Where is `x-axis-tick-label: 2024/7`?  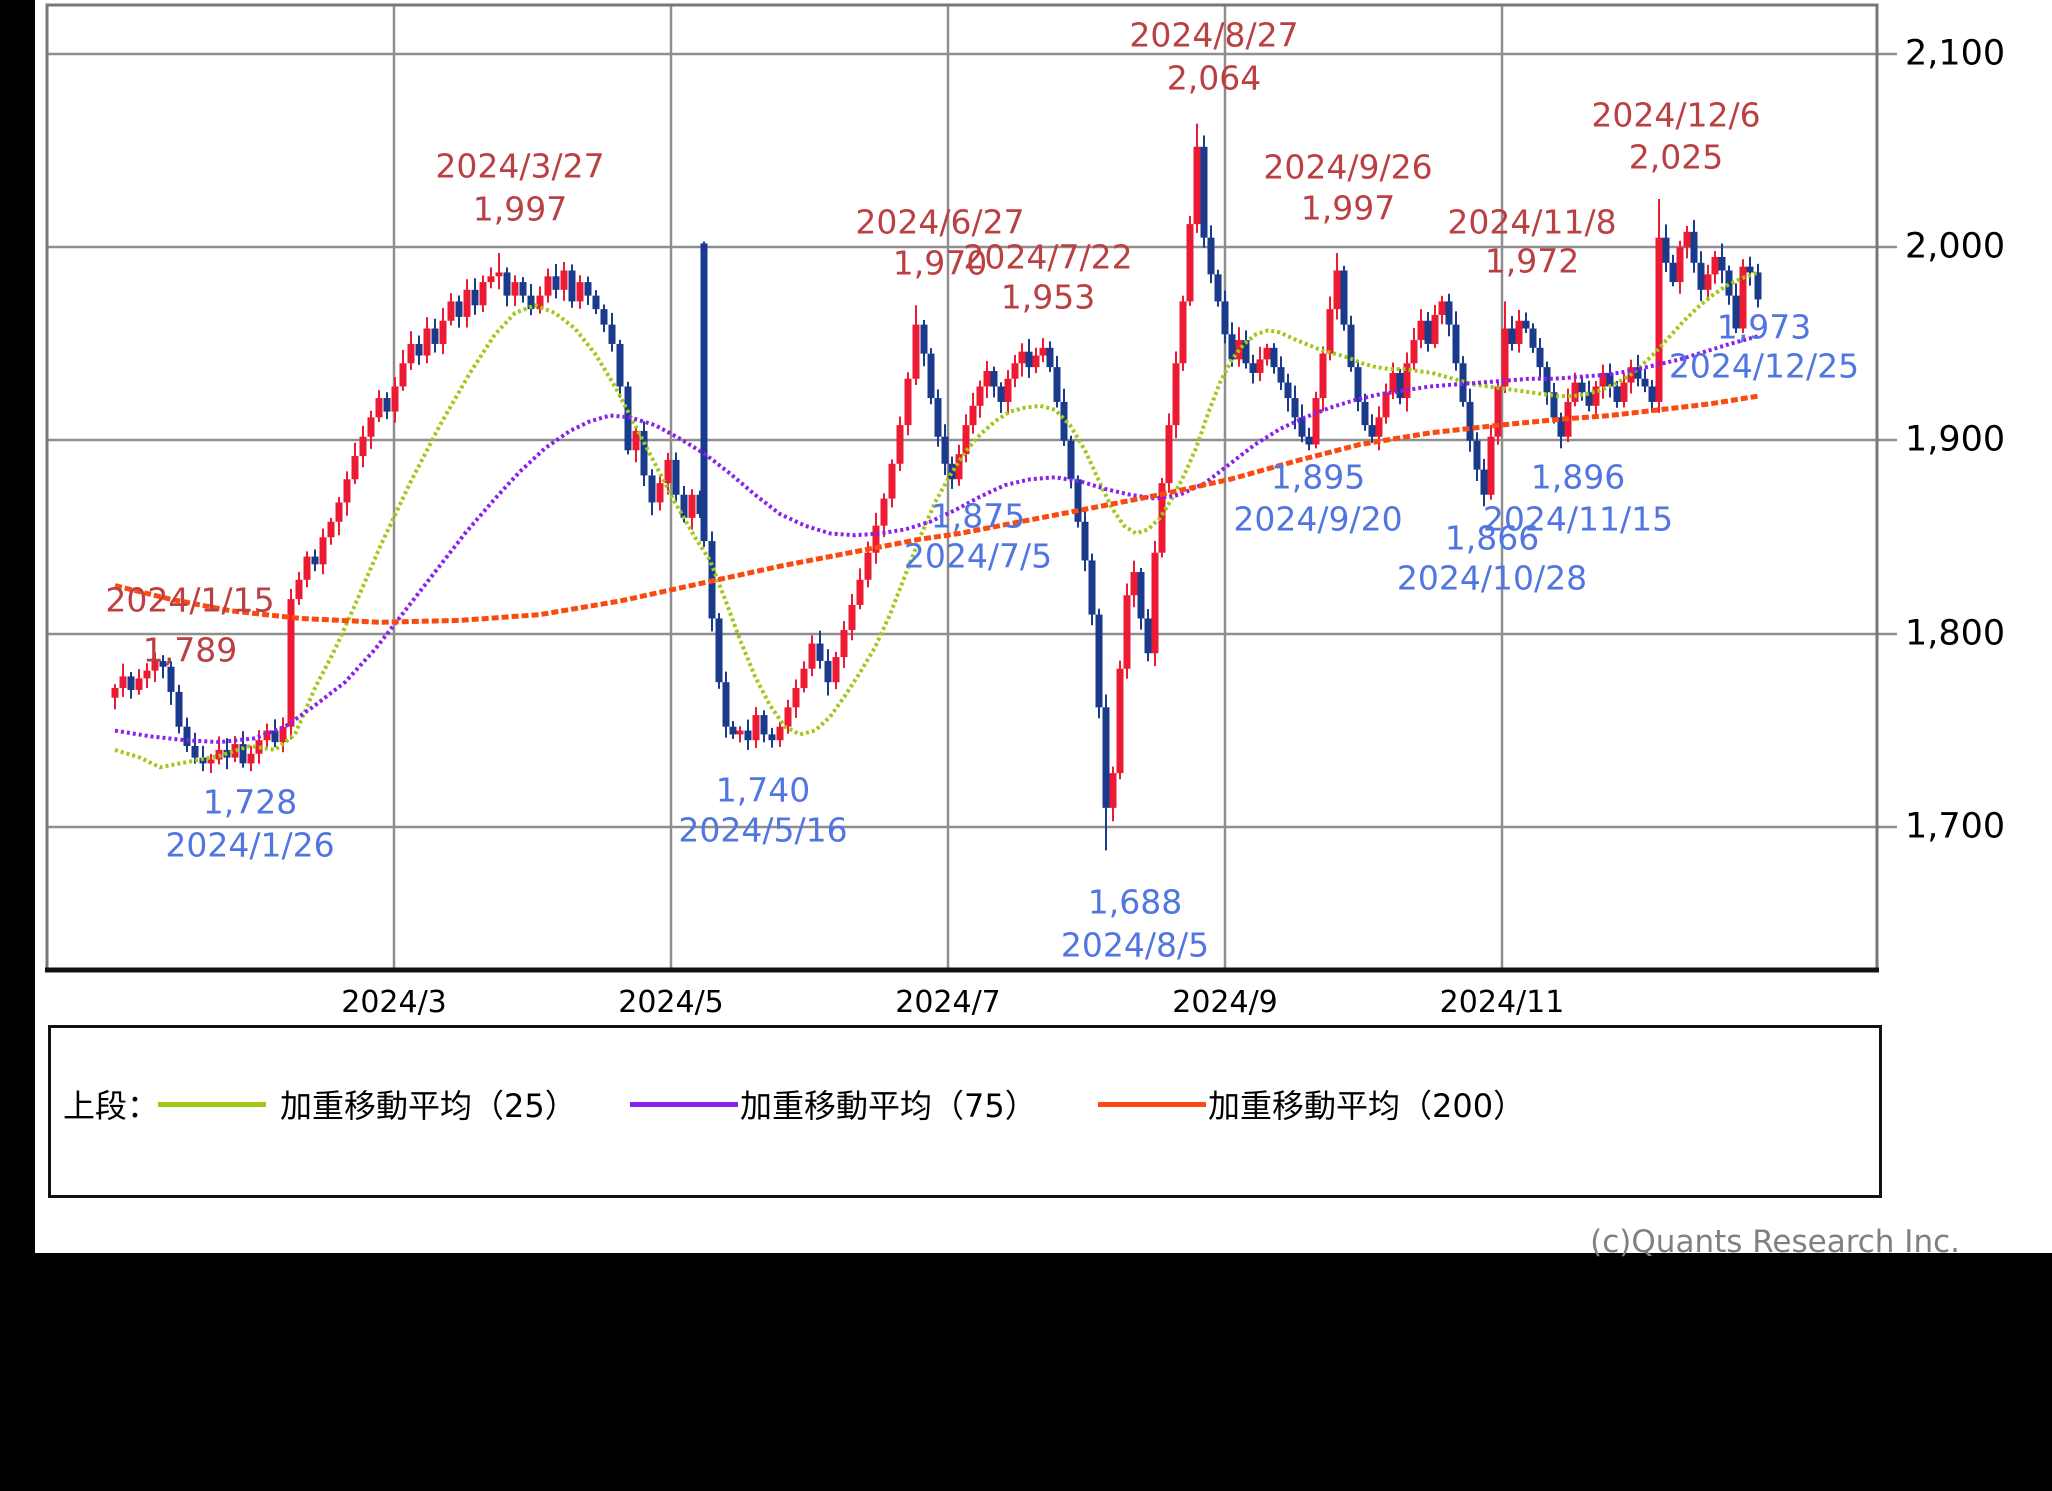
x-axis-tick-label: 2024/7 is located at coordinates (948, 1002).